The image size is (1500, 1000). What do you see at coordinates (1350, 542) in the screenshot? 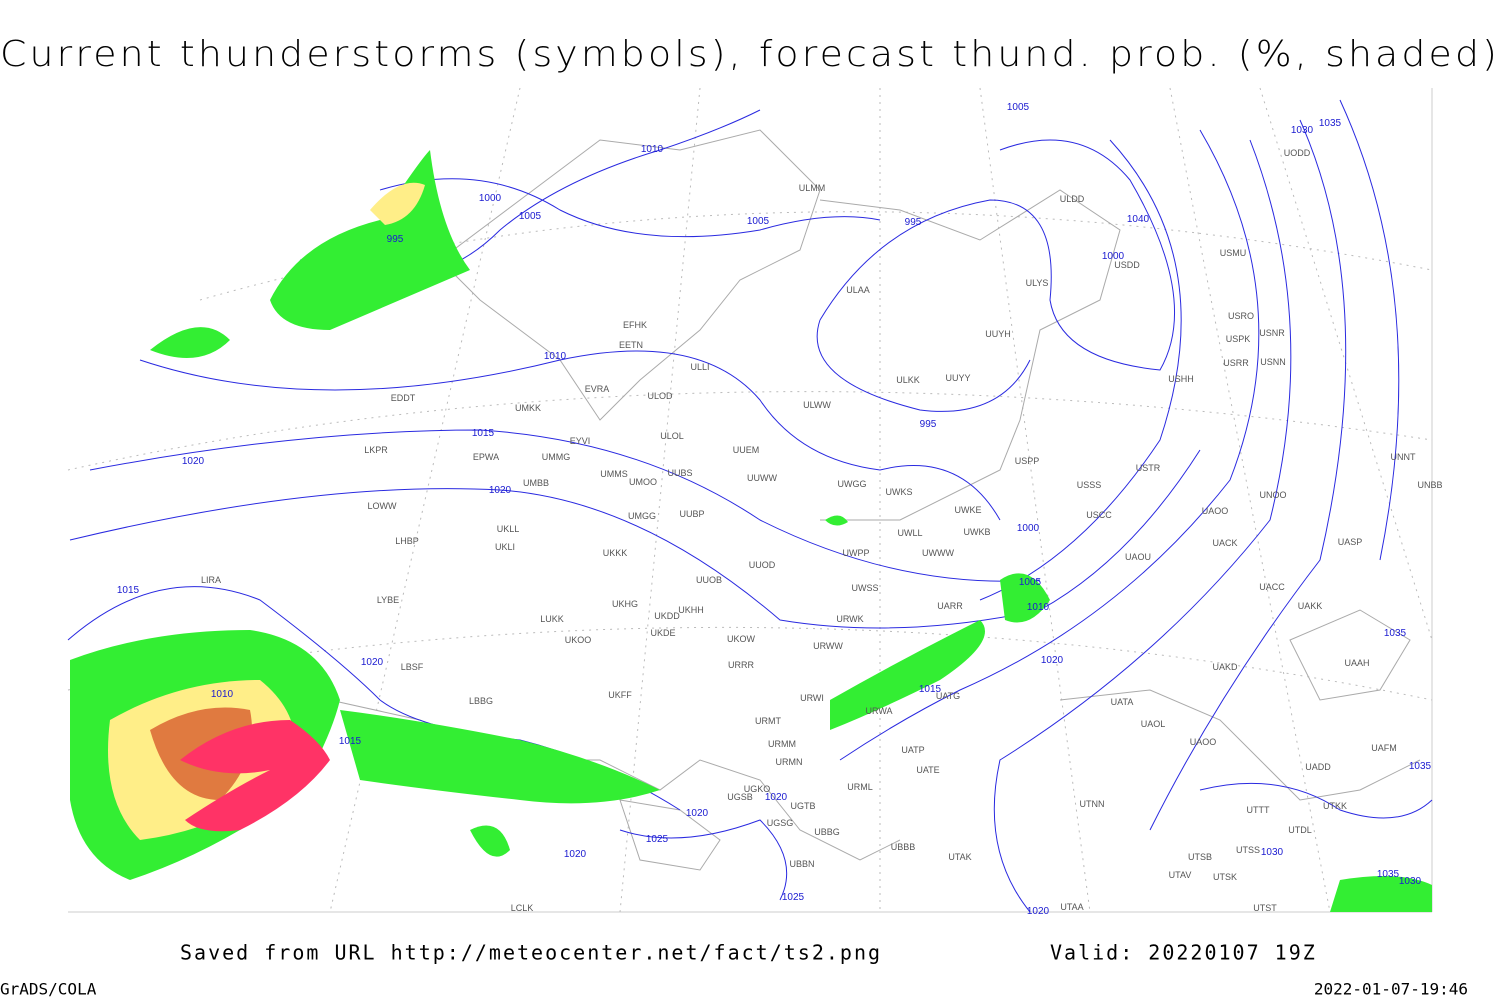
I see `station-label: UASP` at bounding box center [1350, 542].